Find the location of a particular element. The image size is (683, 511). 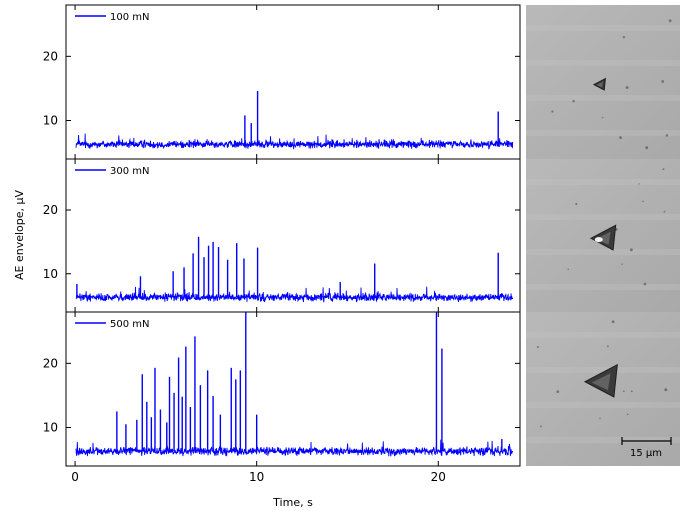

x-axis-title: Time, s is located at coordinates (292, 502).